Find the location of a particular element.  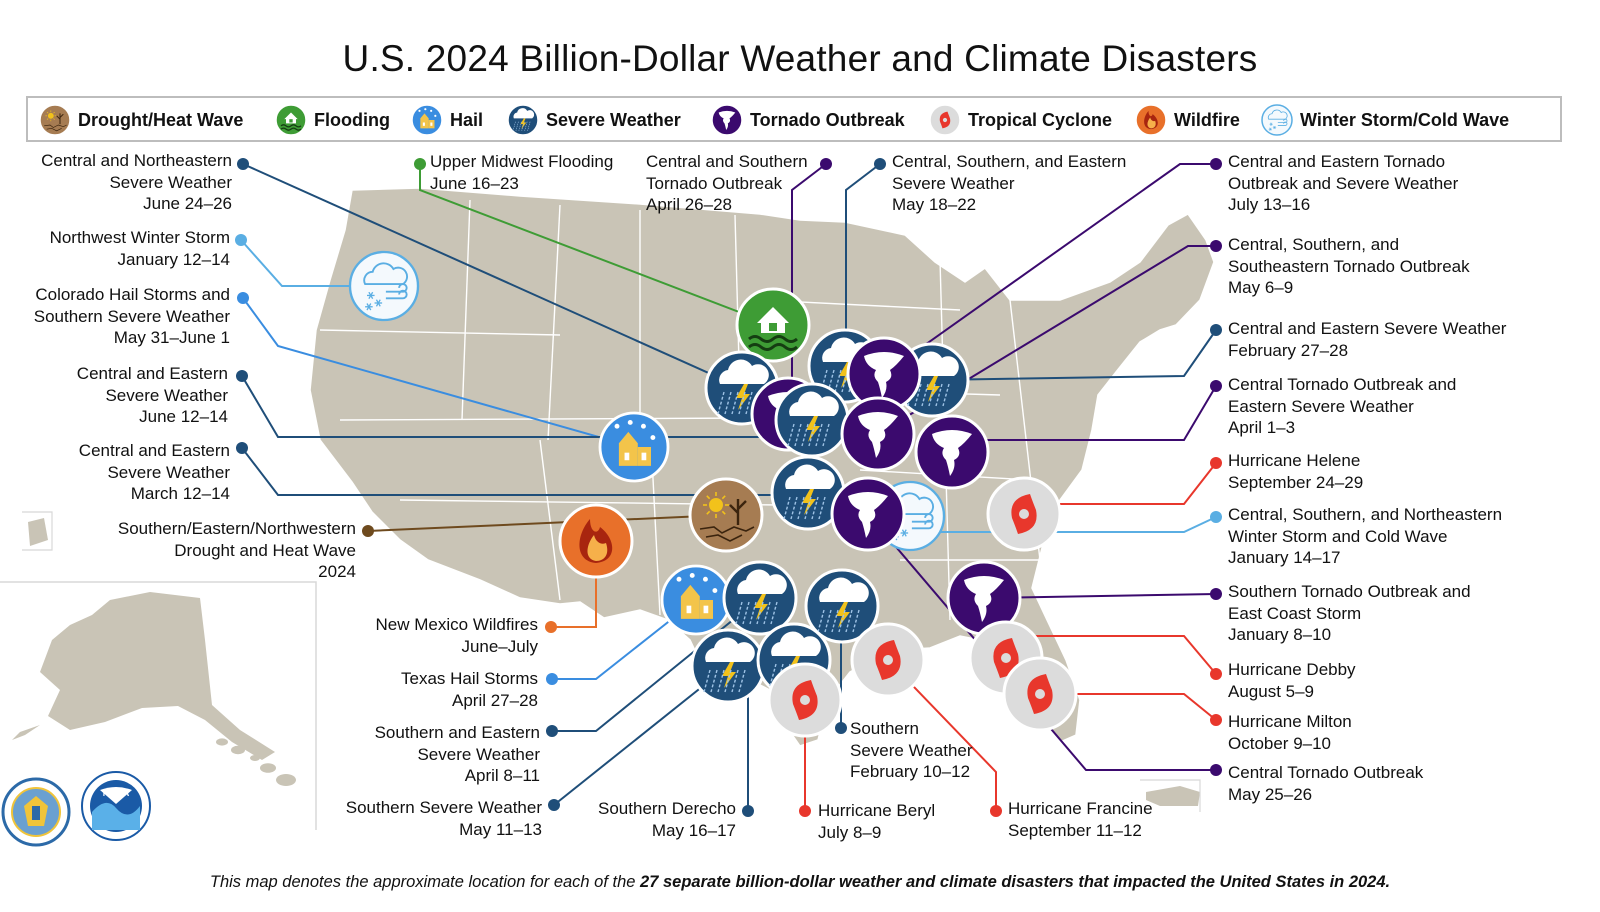

event-label-e19: Central Tornado Outbreak May 25–26 is located at coordinates (1325, 783).